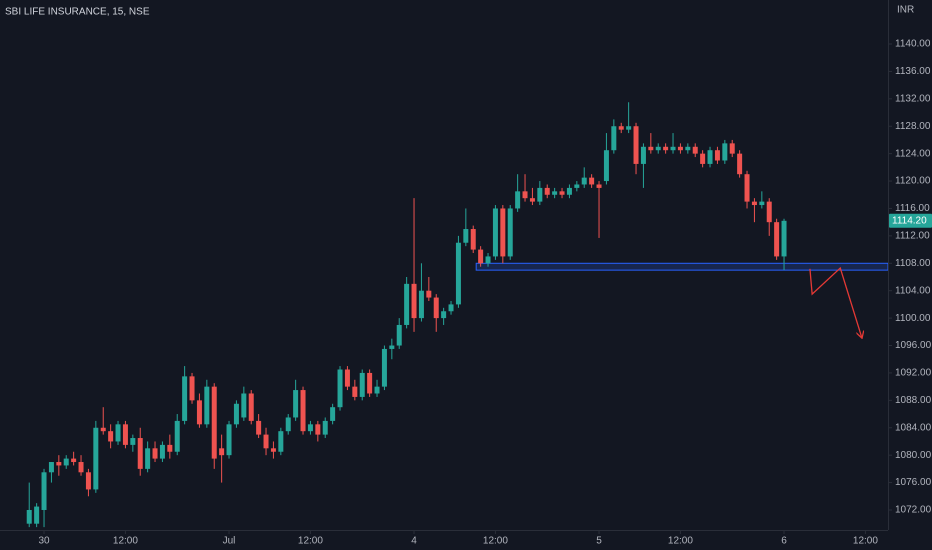 This screenshot has width=932, height=550. What do you see at coordinates (913, 181) in the screenshot?
I see `y-tick-label: 1120.00` at bounding box center [913, 181].